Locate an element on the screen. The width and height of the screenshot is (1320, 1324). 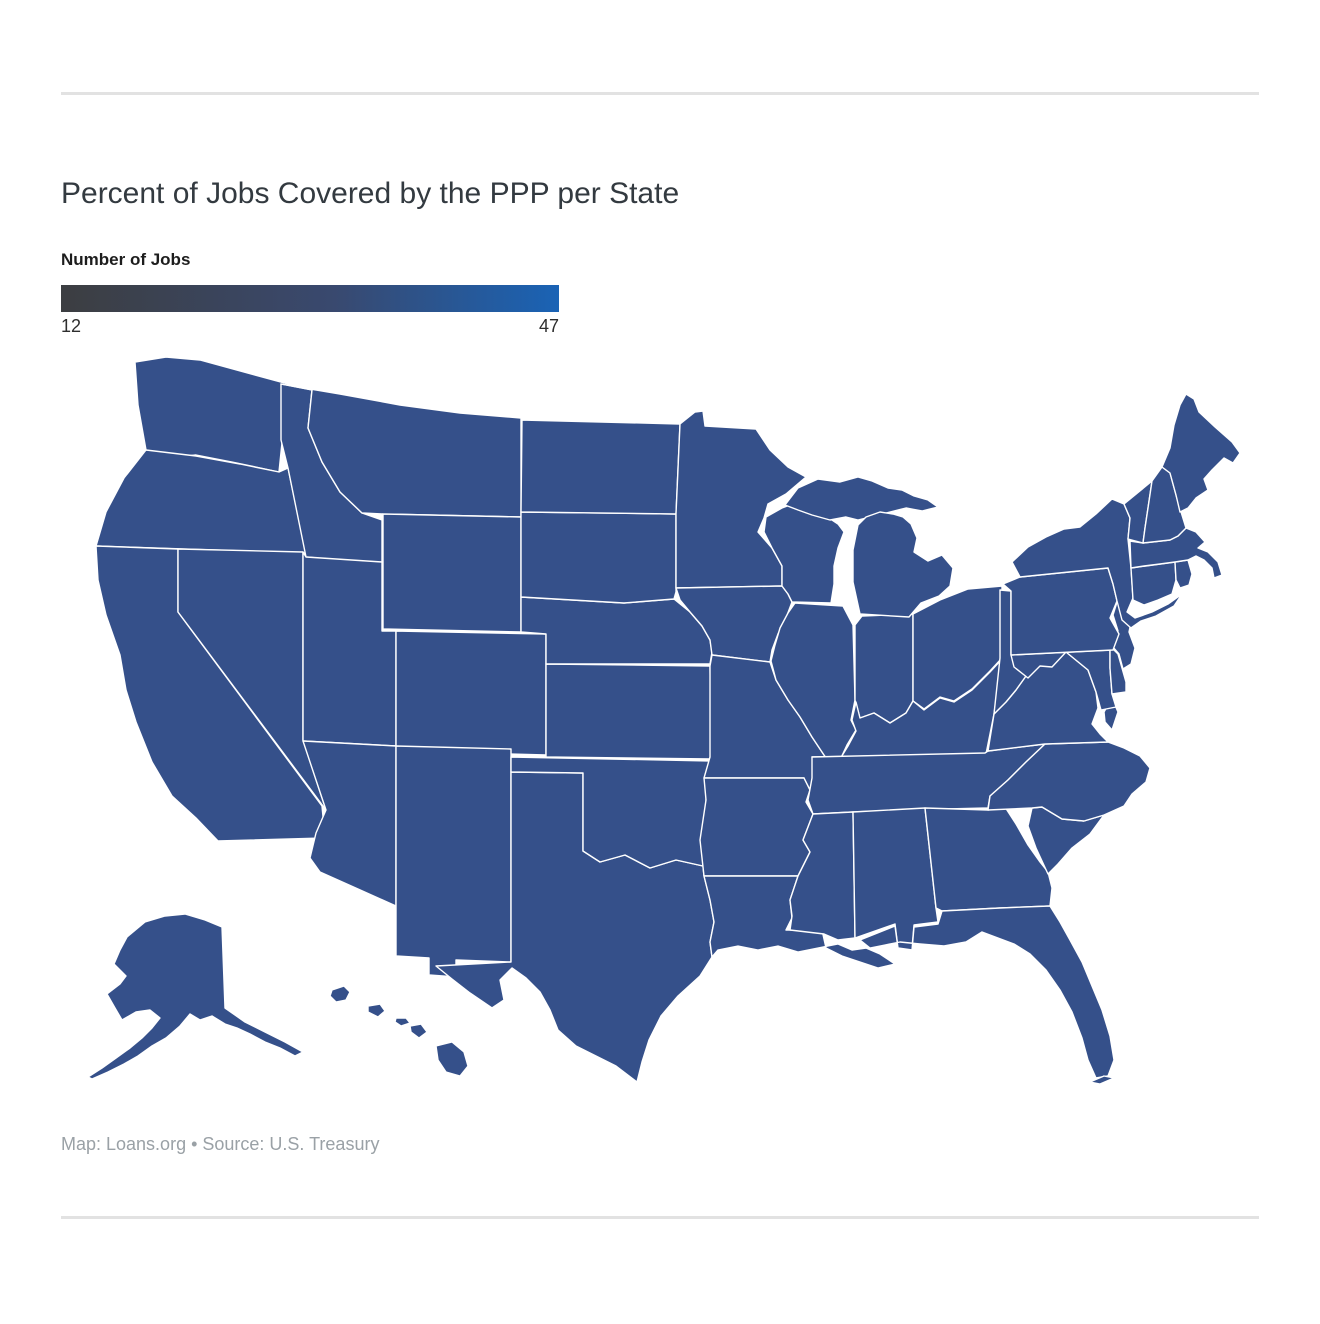
state-kentucky is located at coordinates (907, 712).